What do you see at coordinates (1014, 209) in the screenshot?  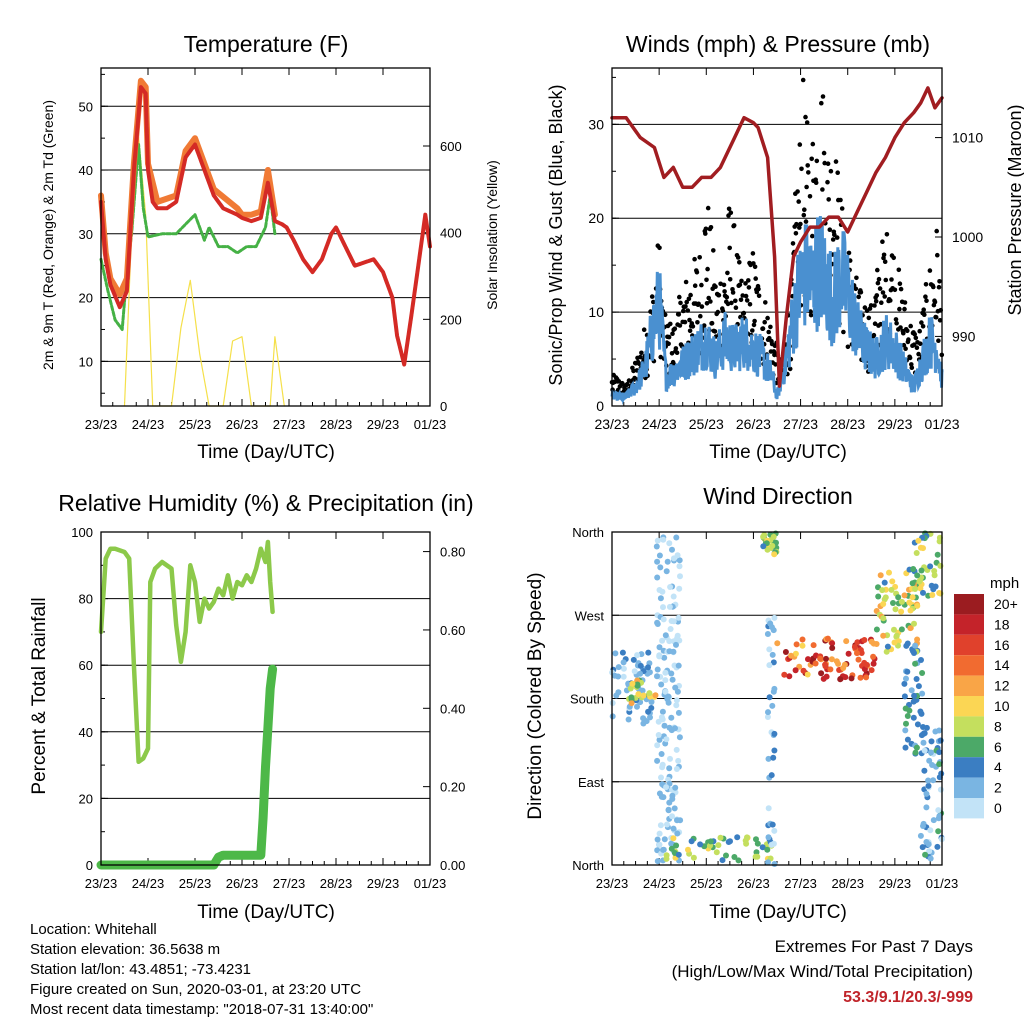 I see `wind-y2label: Station Pressure (Maroon)` at bounding box center [1014, 209].